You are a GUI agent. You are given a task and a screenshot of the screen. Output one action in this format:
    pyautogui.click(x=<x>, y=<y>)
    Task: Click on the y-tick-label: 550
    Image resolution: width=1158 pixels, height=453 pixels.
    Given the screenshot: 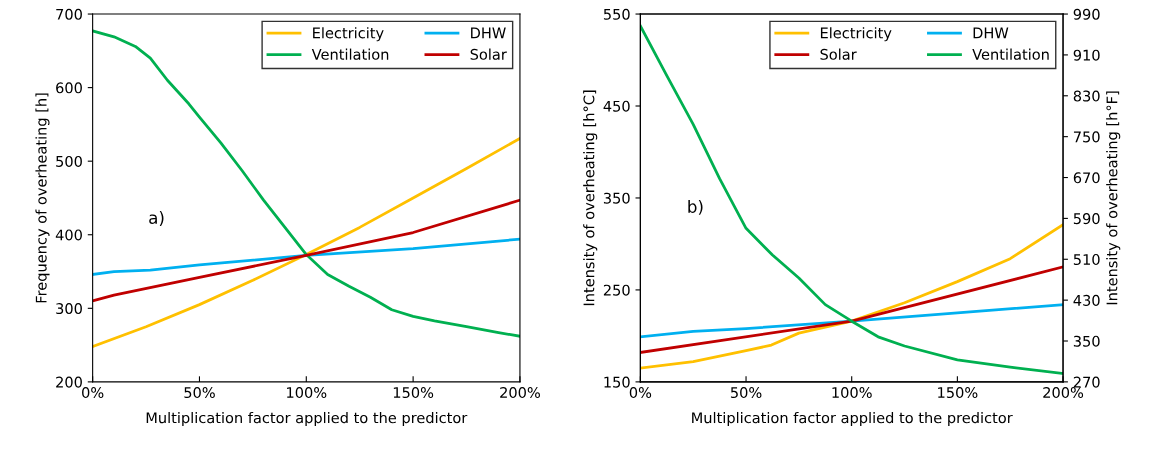 What is the action you would take?
    pyautogui.click(x=616, y=14)
    